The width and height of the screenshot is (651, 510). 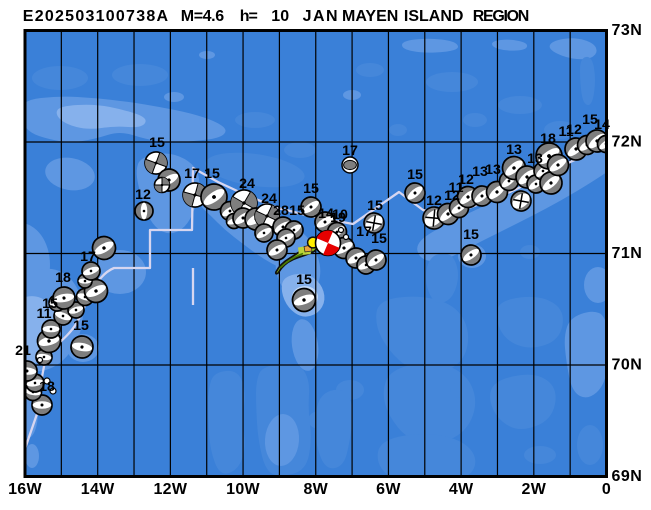 I want to click on svg-text: 12W, so click(x=170, y=489).